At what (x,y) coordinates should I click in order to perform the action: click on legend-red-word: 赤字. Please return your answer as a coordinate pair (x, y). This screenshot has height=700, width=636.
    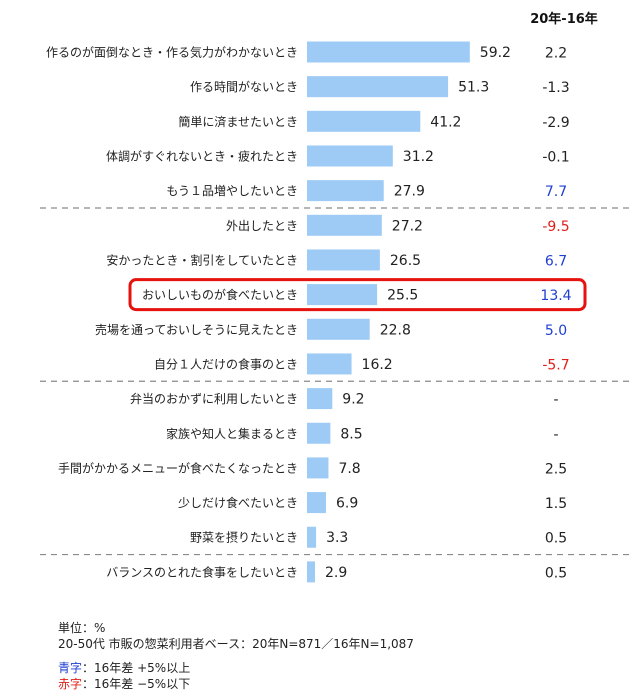
    Looking at the image, I should click on (70, 684).